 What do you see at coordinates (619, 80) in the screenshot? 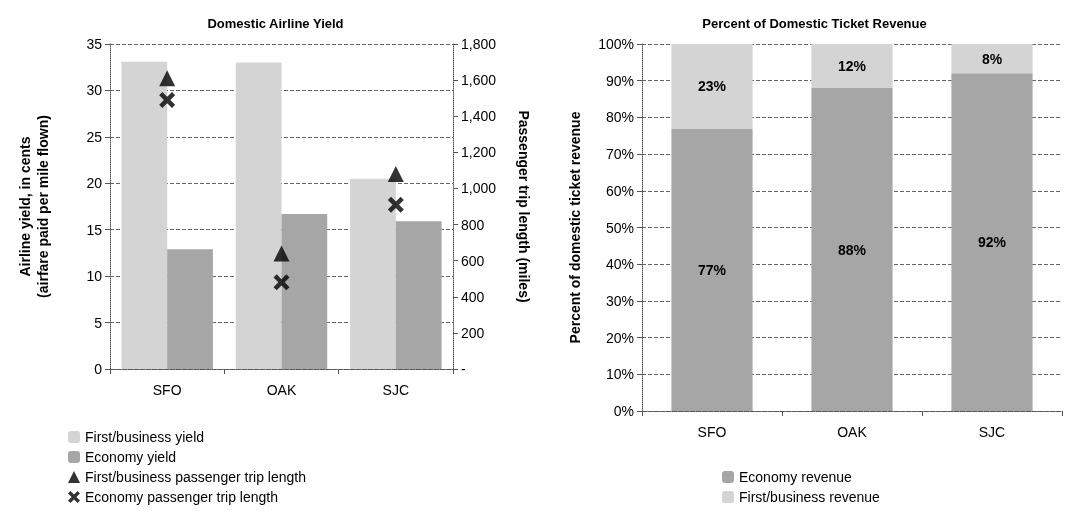
I see `y-tick-label: 90%` at bounding box center [619, 80].